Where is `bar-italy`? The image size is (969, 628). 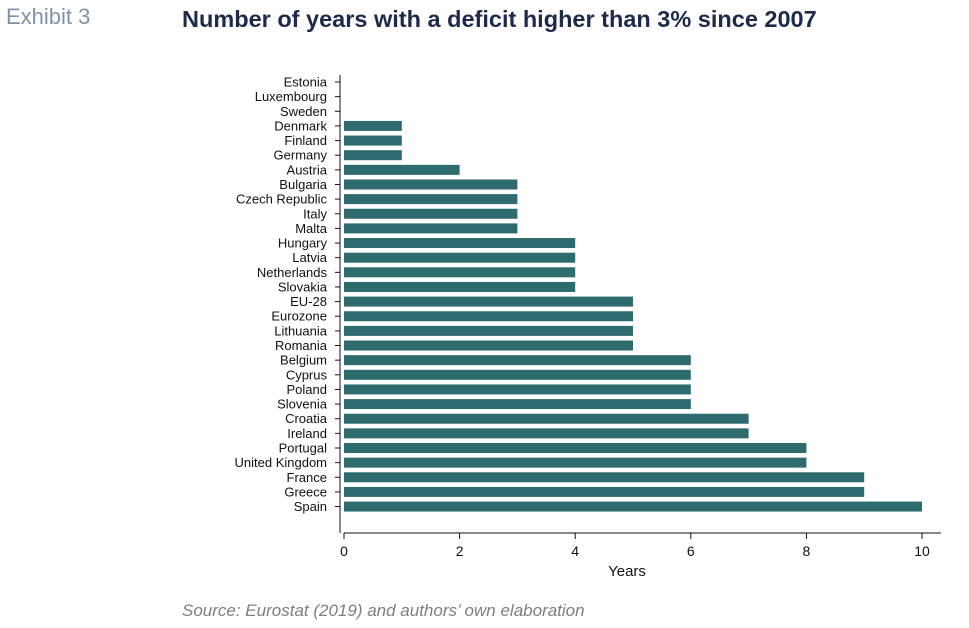
bar-italy is located at coordinates (431, 213).